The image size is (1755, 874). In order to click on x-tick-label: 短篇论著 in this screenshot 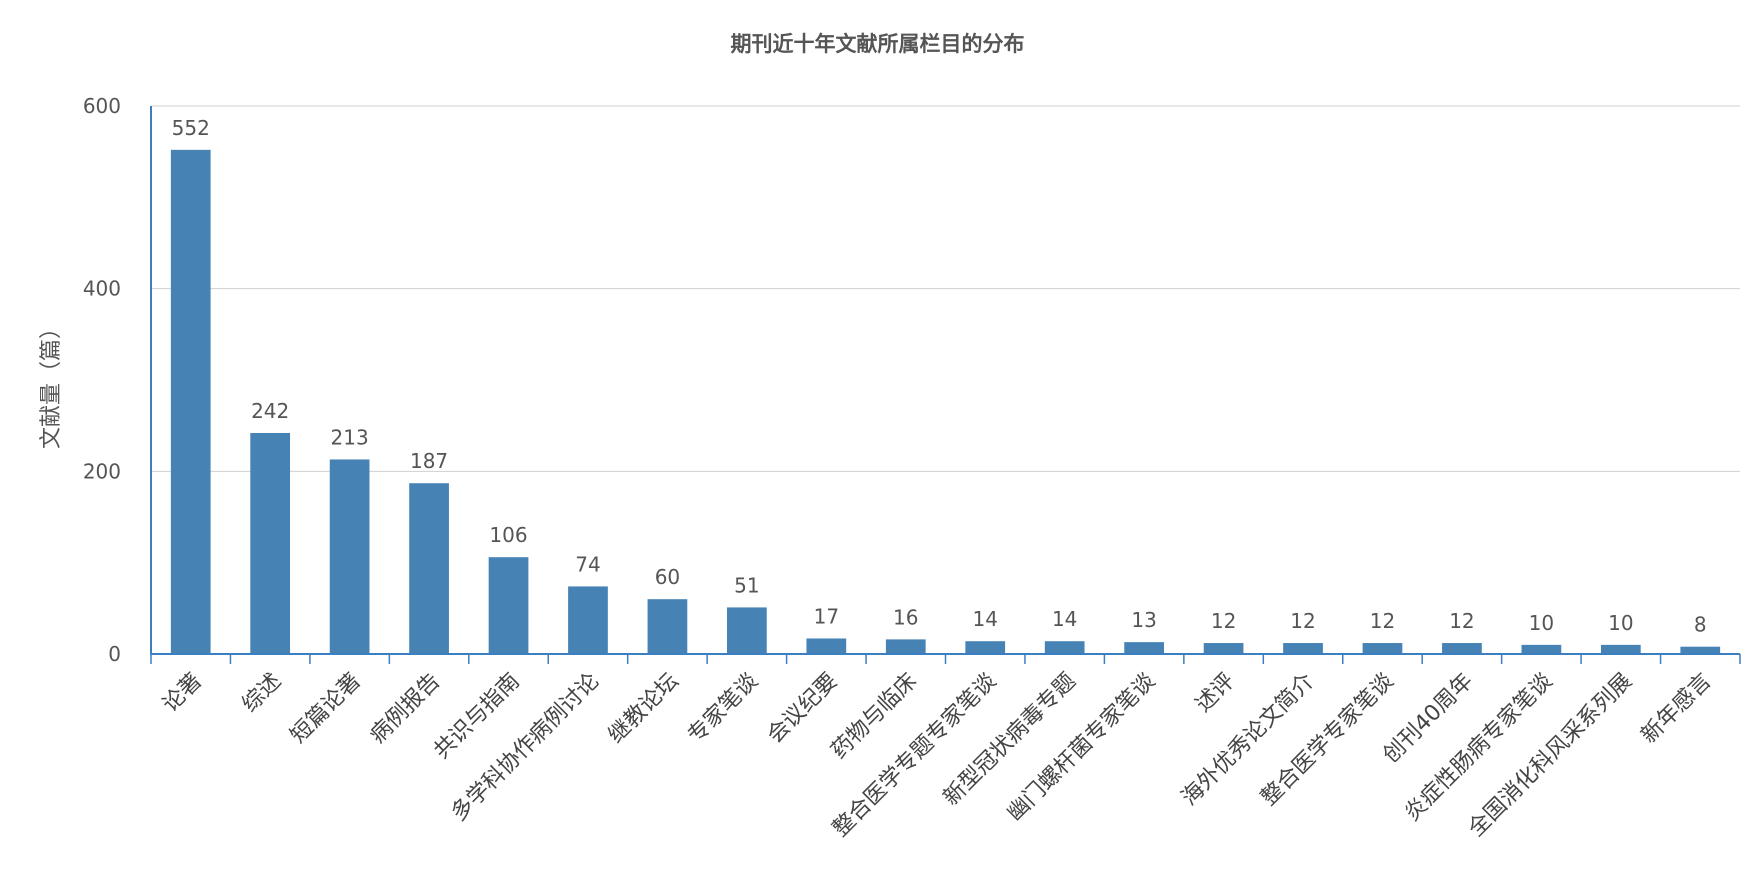, I will do `click(326, 709)`.